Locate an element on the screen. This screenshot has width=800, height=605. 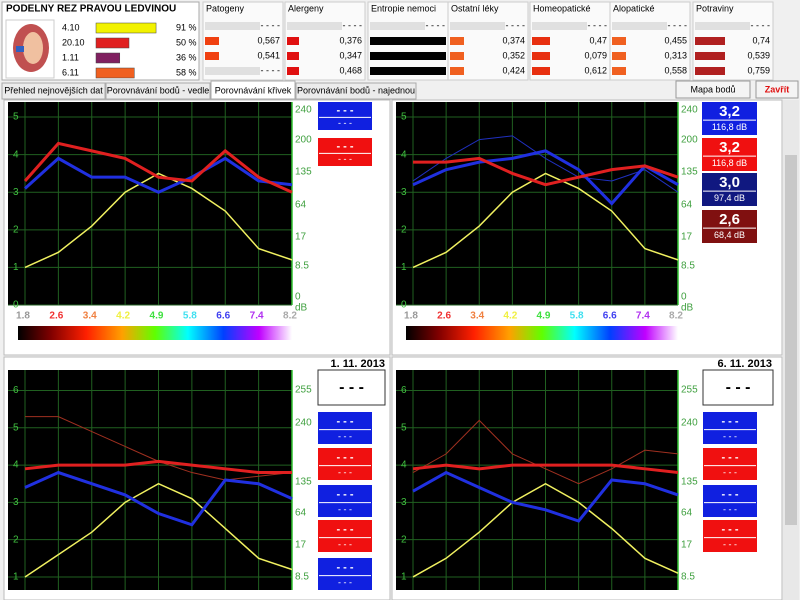
y-tick-label: 3 is located at coordinates (404, 502).